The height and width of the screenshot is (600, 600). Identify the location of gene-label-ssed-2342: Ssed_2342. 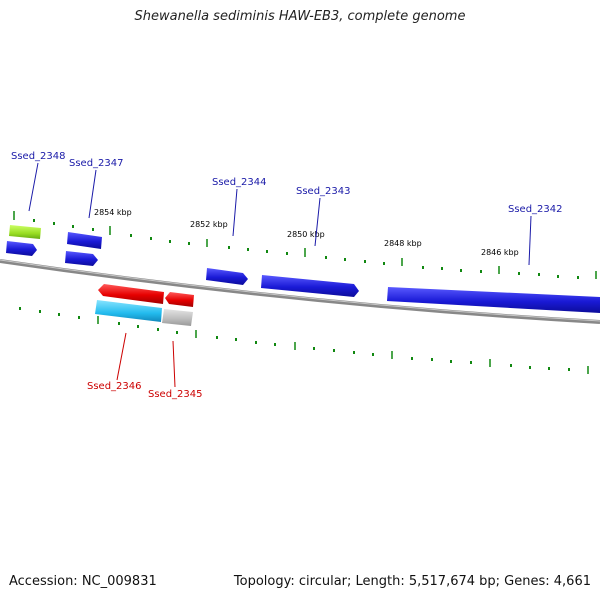
(535, 209).